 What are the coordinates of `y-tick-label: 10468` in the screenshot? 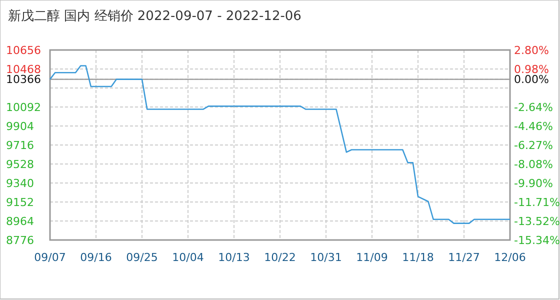 It's located at (23, 69).